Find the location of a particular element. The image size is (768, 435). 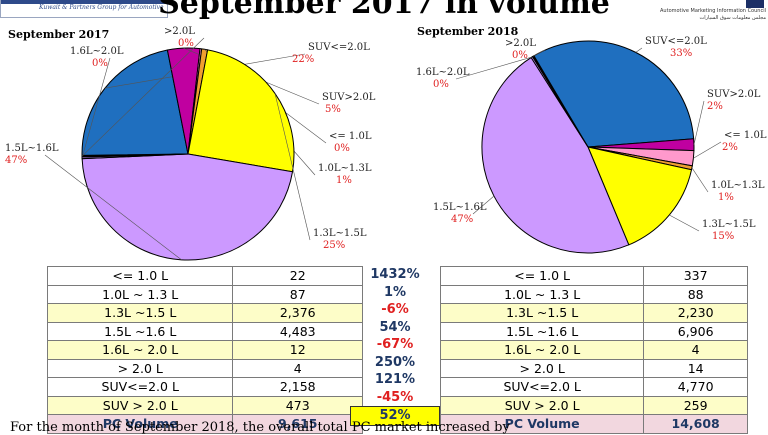

table-row: SUV<=2.0 L 2,158 is located at coordinates (204, 387).